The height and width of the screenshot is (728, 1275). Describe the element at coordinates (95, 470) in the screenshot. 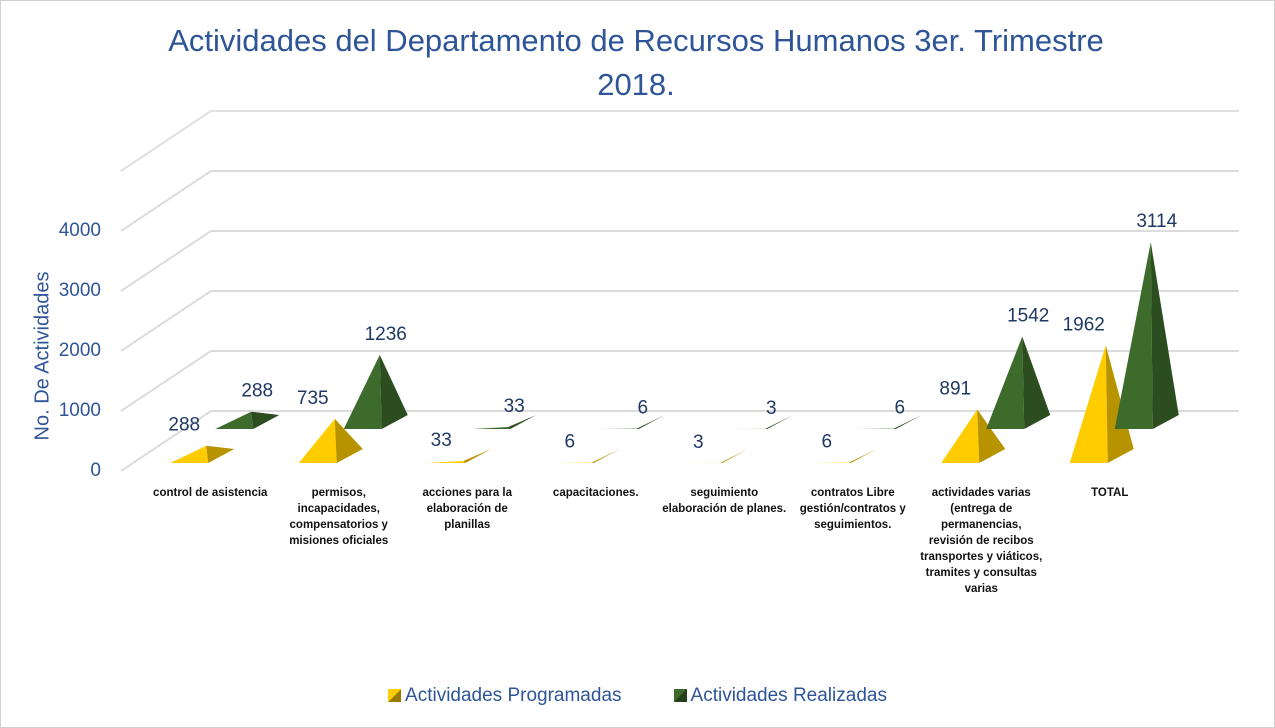

I see `y-tick-label: 0` at that location.